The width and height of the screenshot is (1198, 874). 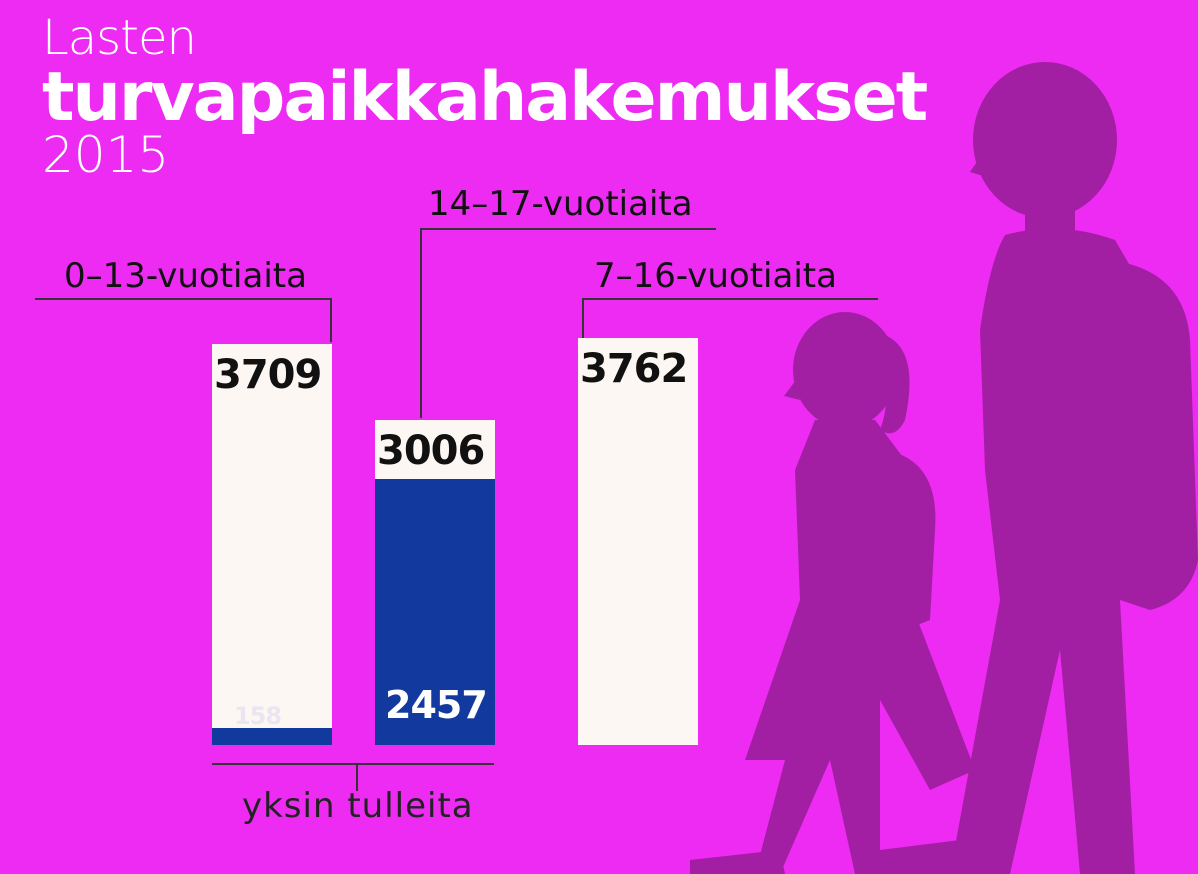 What do you see at coordinates (119, 38) in the screenshot?
I see `title-line1: Lasten` at bounding box center [119, 38].